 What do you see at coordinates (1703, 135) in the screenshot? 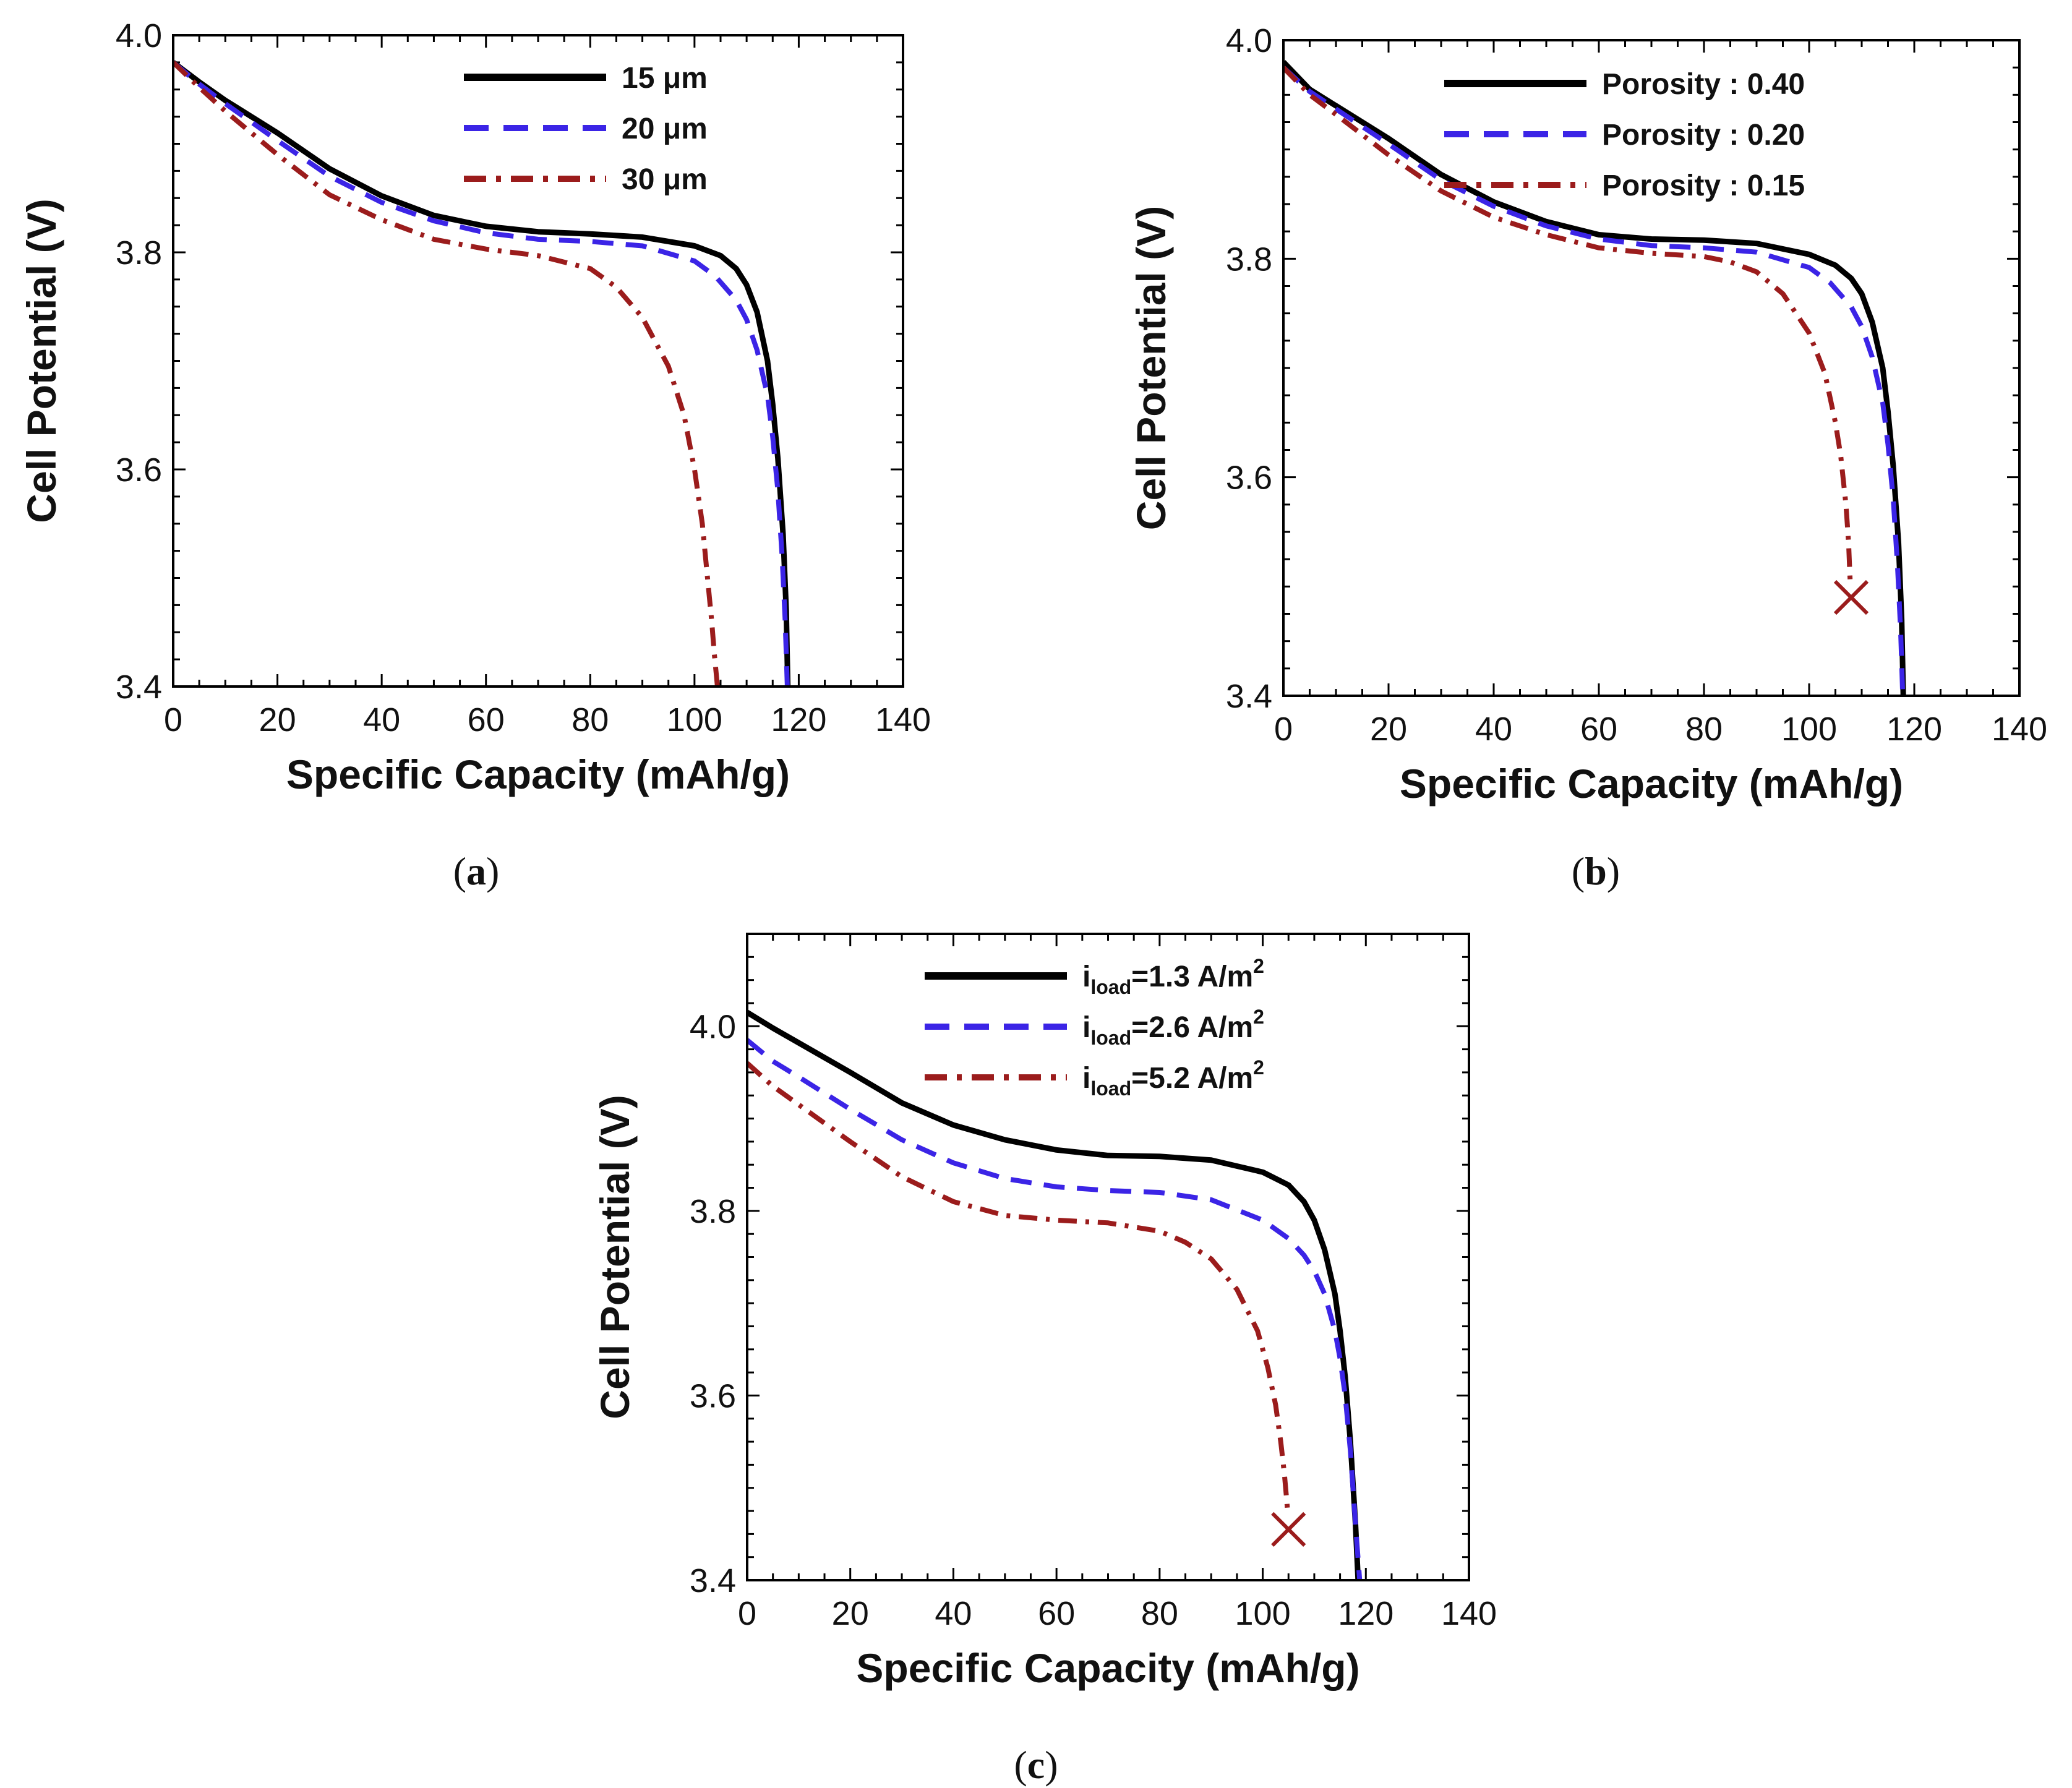
I see `legend-label: Porosity : 0.20` at bounding box center [1703, 135].